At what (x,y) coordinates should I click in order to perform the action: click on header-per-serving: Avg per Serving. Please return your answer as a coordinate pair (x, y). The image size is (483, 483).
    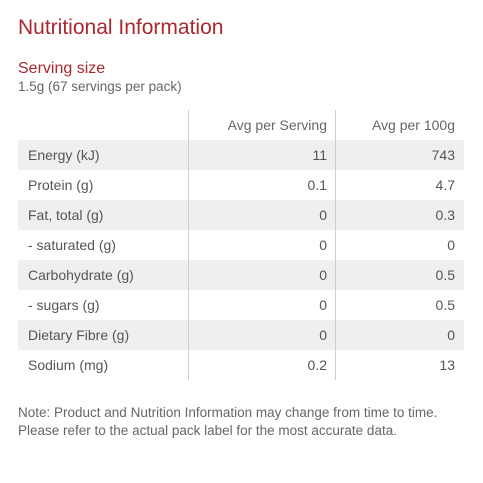
    Looking at the image, I should click on (277, 125).